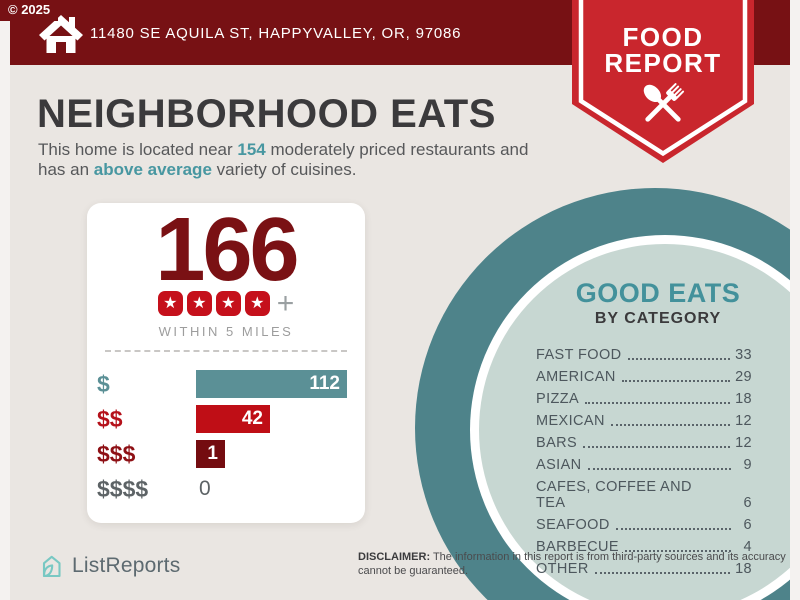  Describe the element at coordinates (138, 149) in the screenshot. I see `subtitle-text: This home is located near` at that location.